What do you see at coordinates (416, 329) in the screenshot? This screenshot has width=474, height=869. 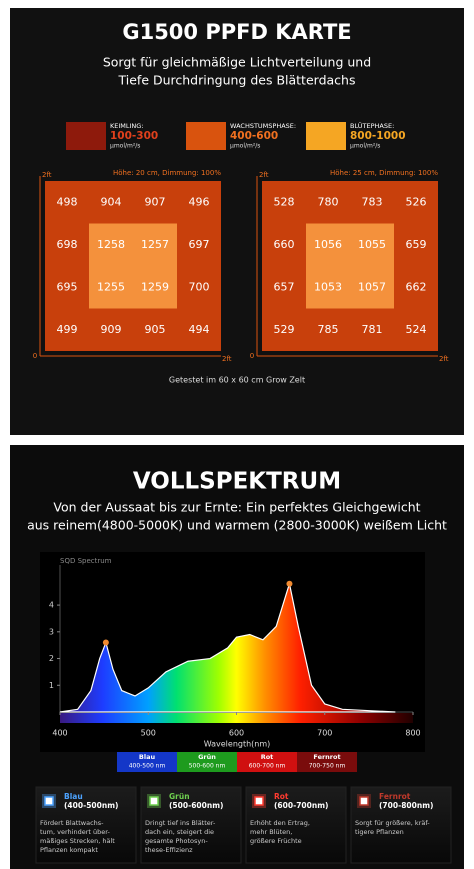 I see `ppfd-value: 524` at bounding box center [416, 329].